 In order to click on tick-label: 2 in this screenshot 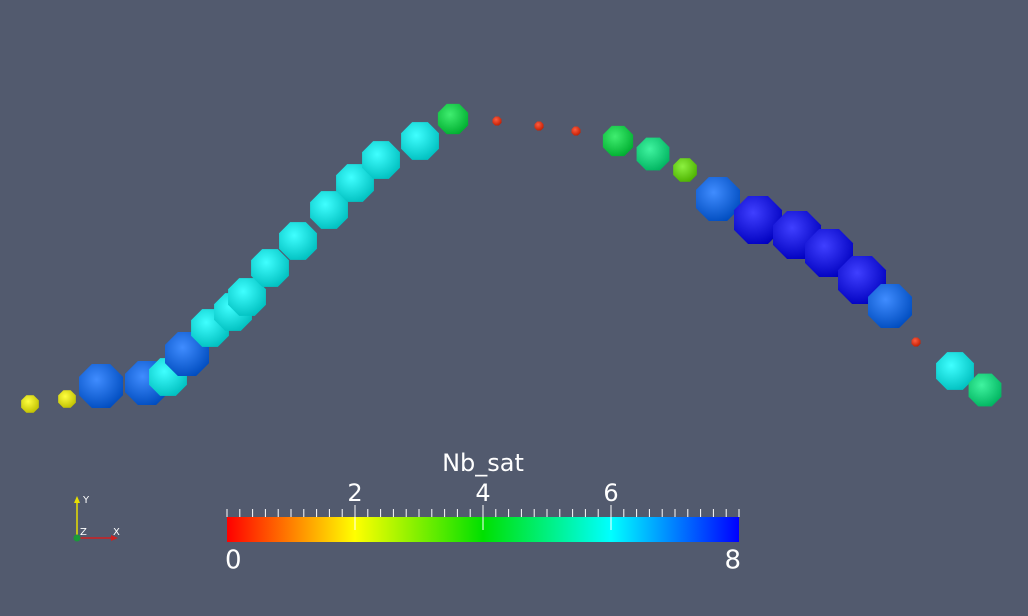, I will do `click(354, 493)`.